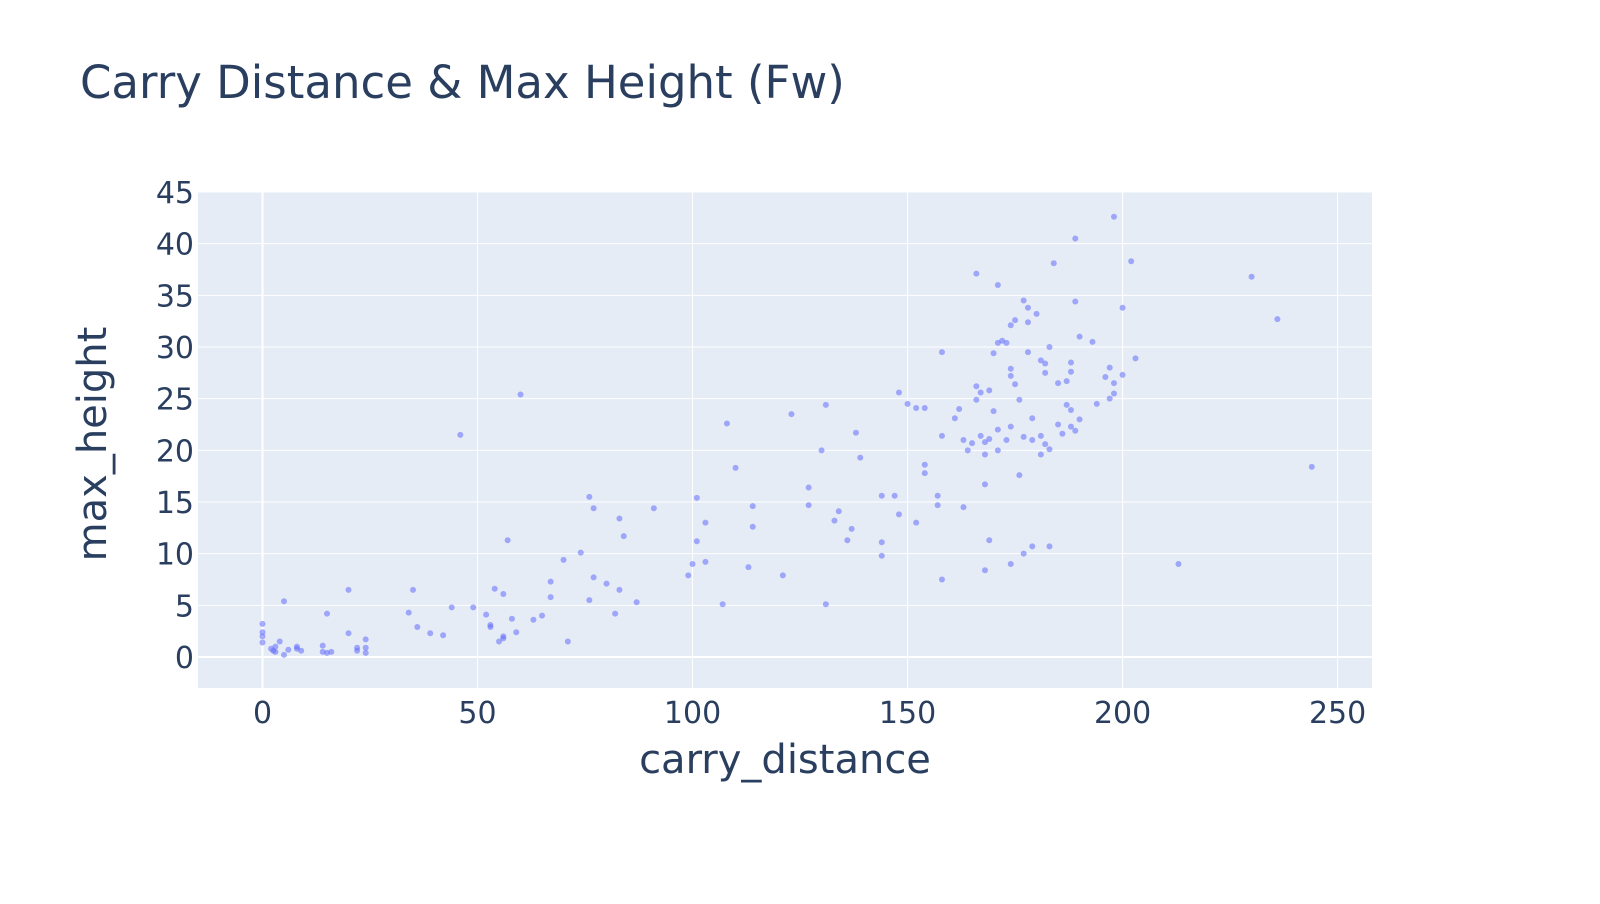  Describe the element at coordinates (477, 713) in the screenshot. I see `x-tick-label: 50` at that location.